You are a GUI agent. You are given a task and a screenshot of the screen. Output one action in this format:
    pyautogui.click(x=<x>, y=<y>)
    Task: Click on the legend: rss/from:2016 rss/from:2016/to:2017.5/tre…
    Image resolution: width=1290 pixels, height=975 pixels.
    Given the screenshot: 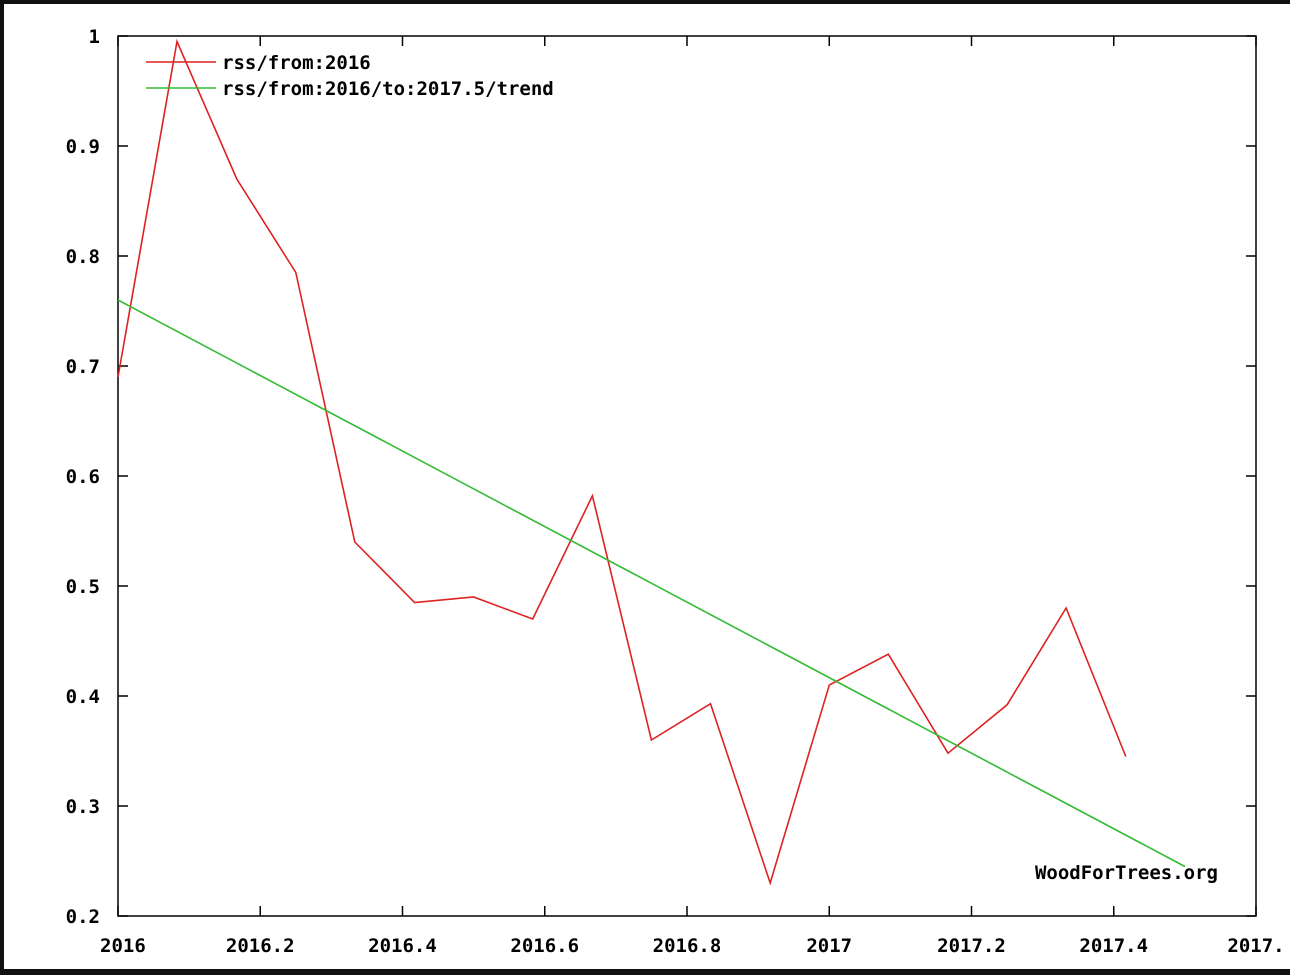 What is the action you would take?
    pyautogui.click(x=350, y=76)
    